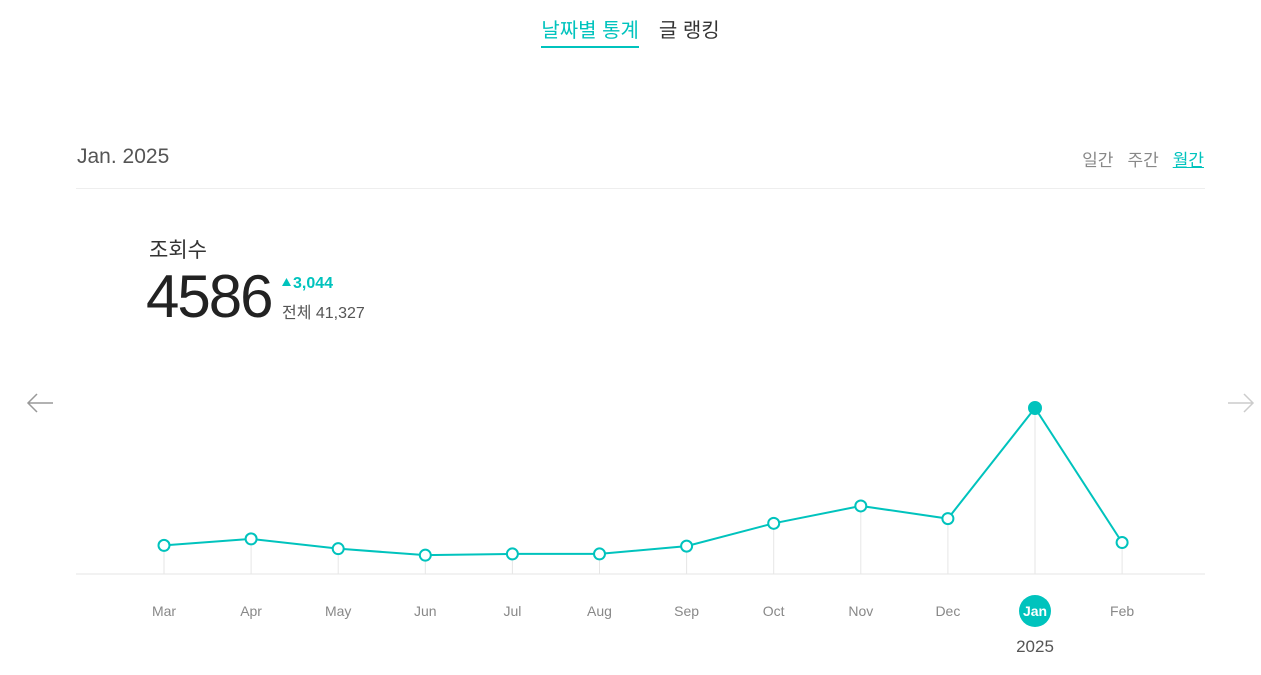 This screenshot has height=675, width=1261. Describe the element at coordinates (164, 611) in the screenshot. I see `x-tick-label: Mar` at that location.